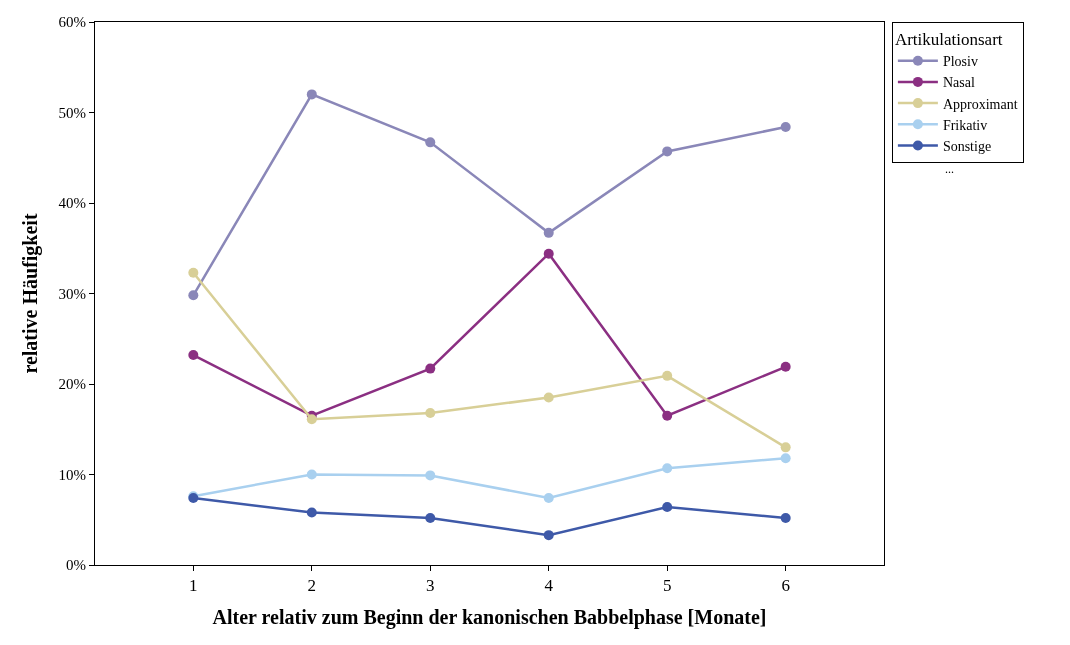 The image size is (1070, 645). I want to click on x-tick-label: 5, so click(667, 586).